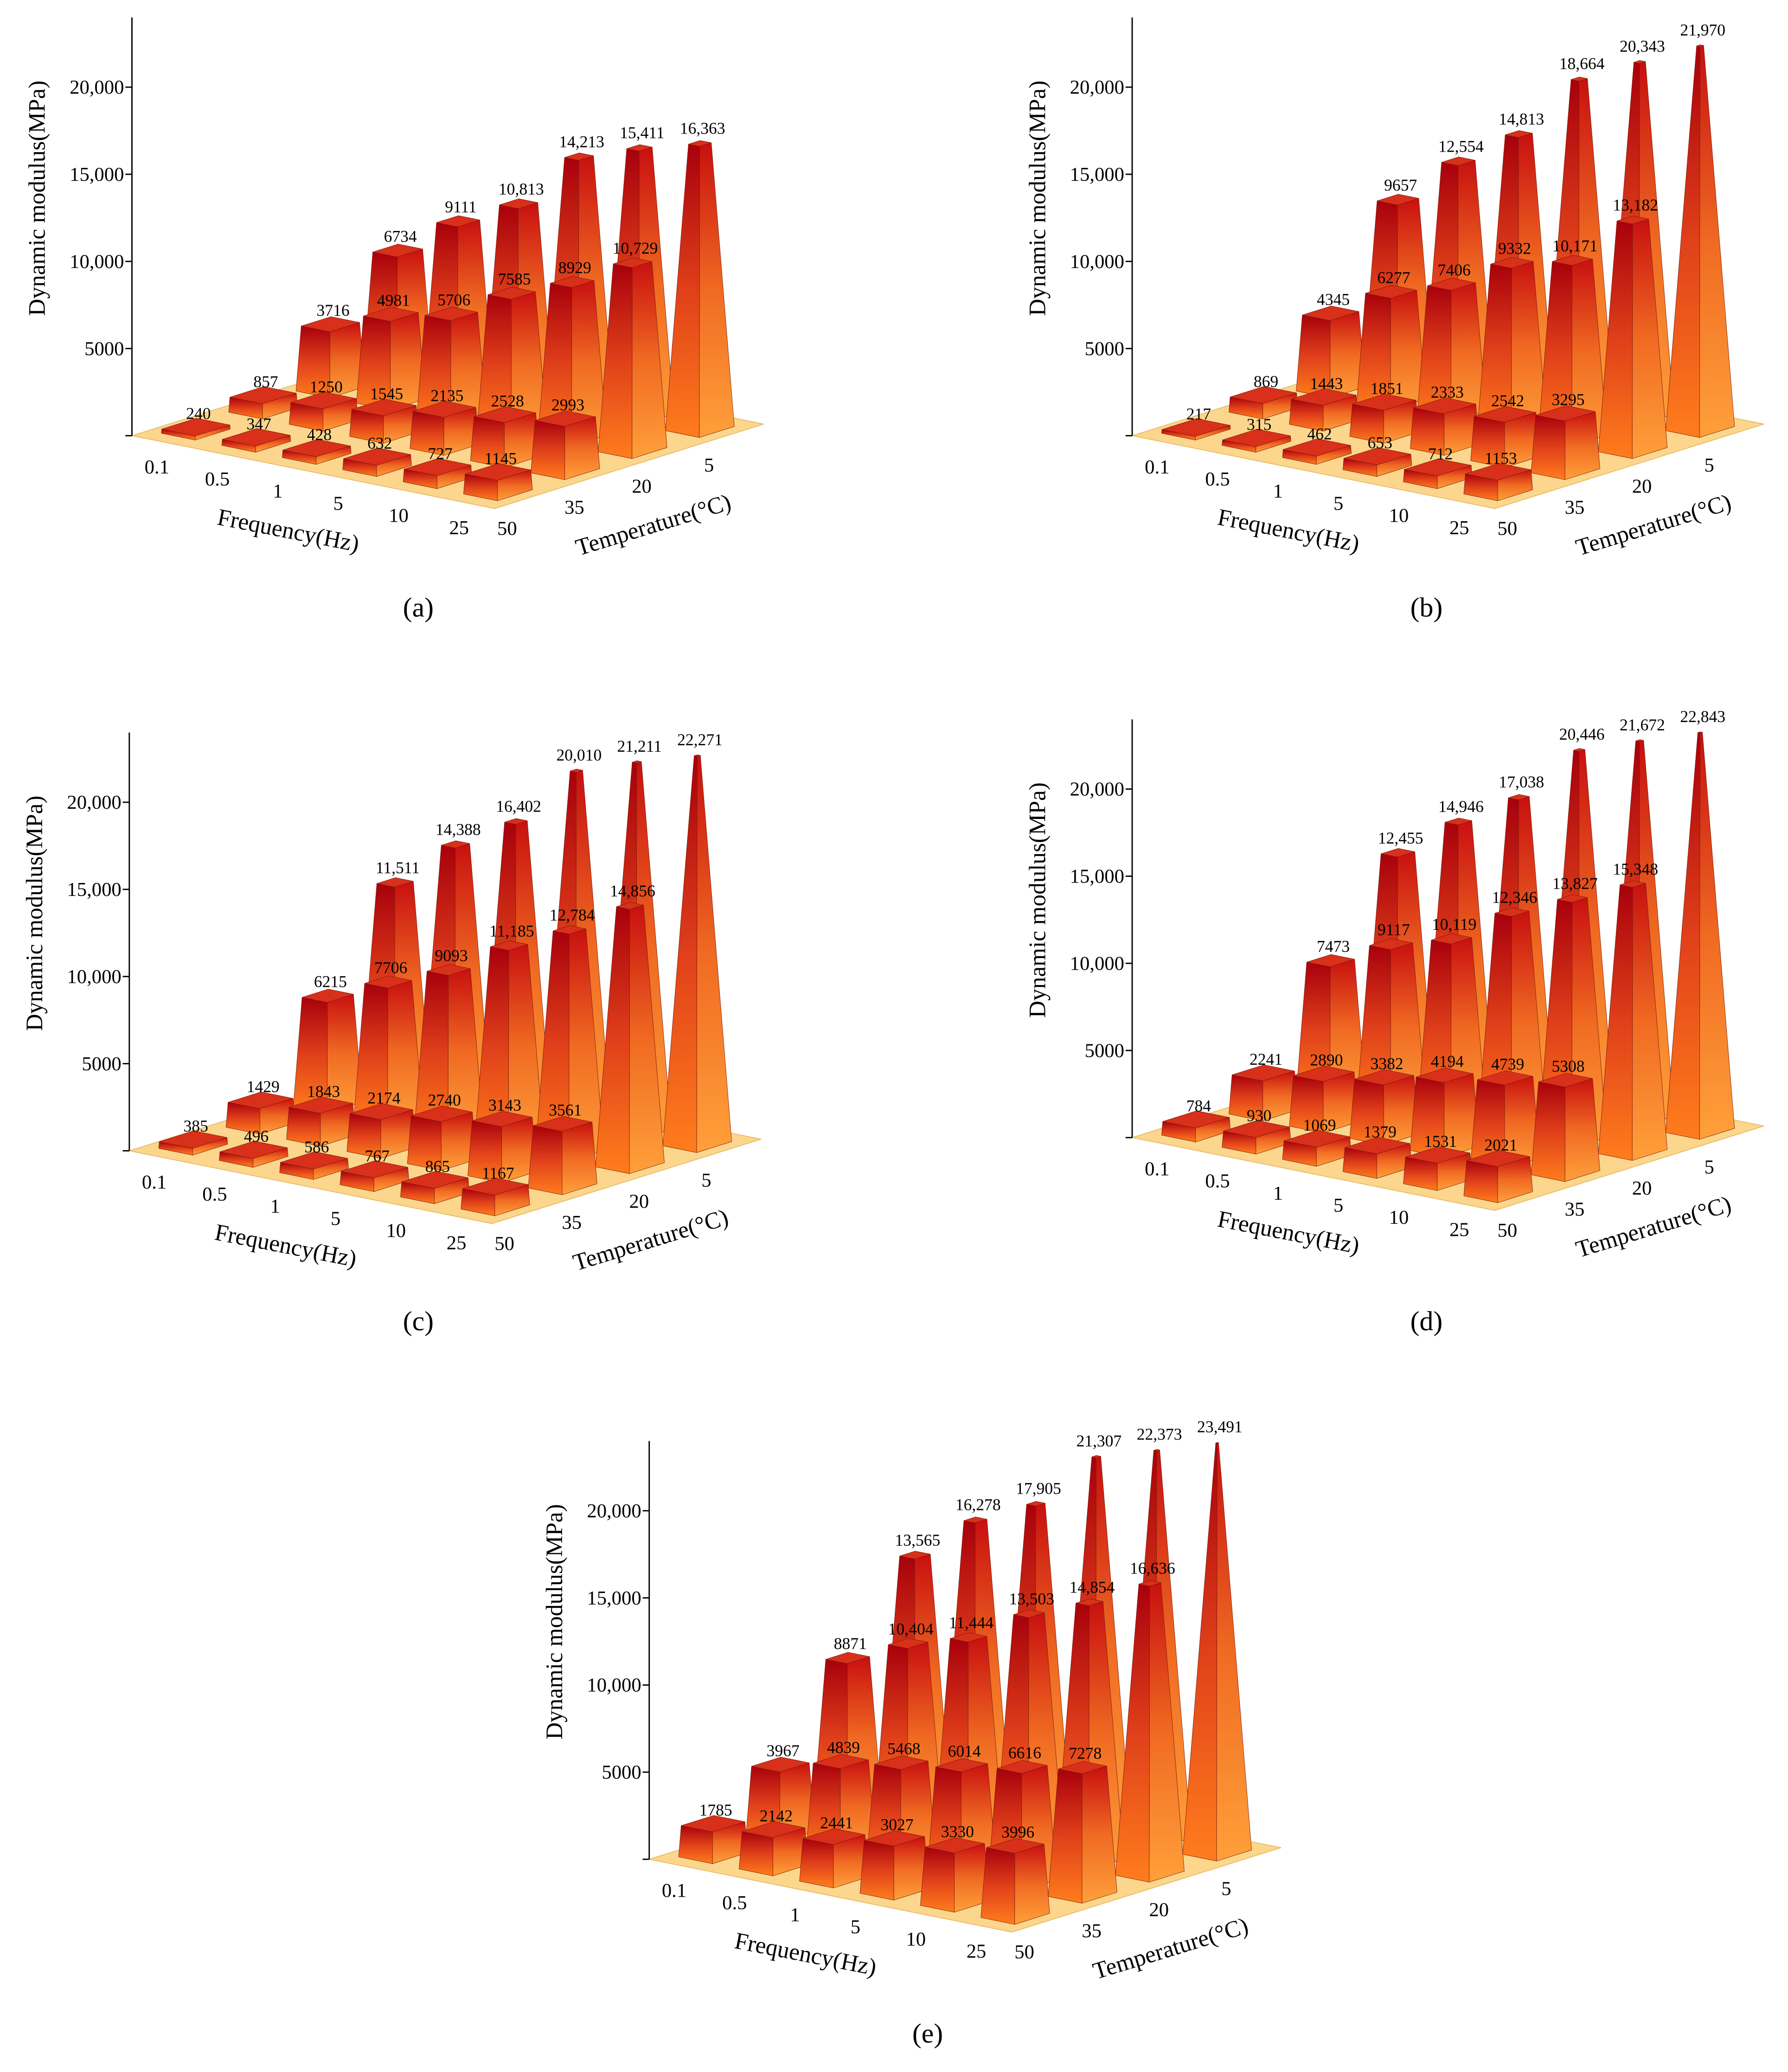 This screenshot has height=2072, width=1788. What do you see at coordinates (390, 968) in the screenshot?
I see `value-label: 7706` at bounding box center [390, 968].